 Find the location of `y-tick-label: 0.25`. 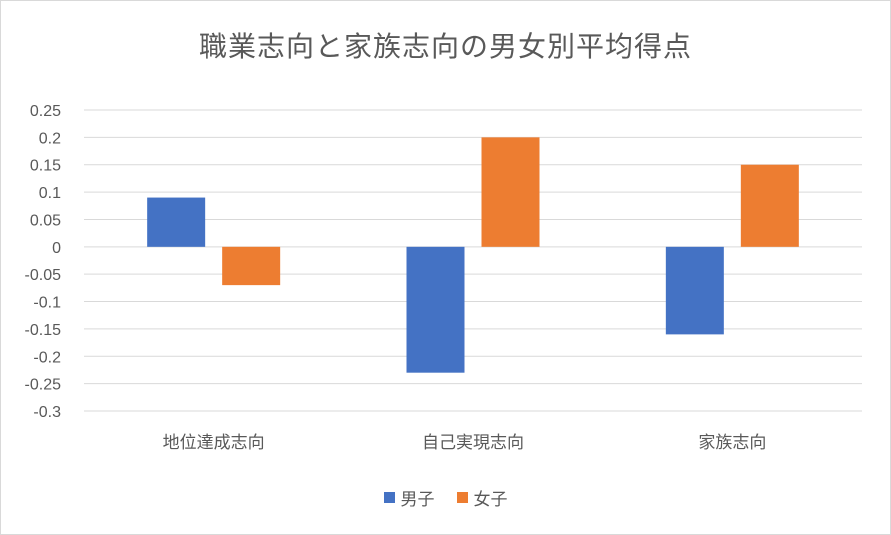

y-tick-label: 0.25 is located at coordinates (45, 111).